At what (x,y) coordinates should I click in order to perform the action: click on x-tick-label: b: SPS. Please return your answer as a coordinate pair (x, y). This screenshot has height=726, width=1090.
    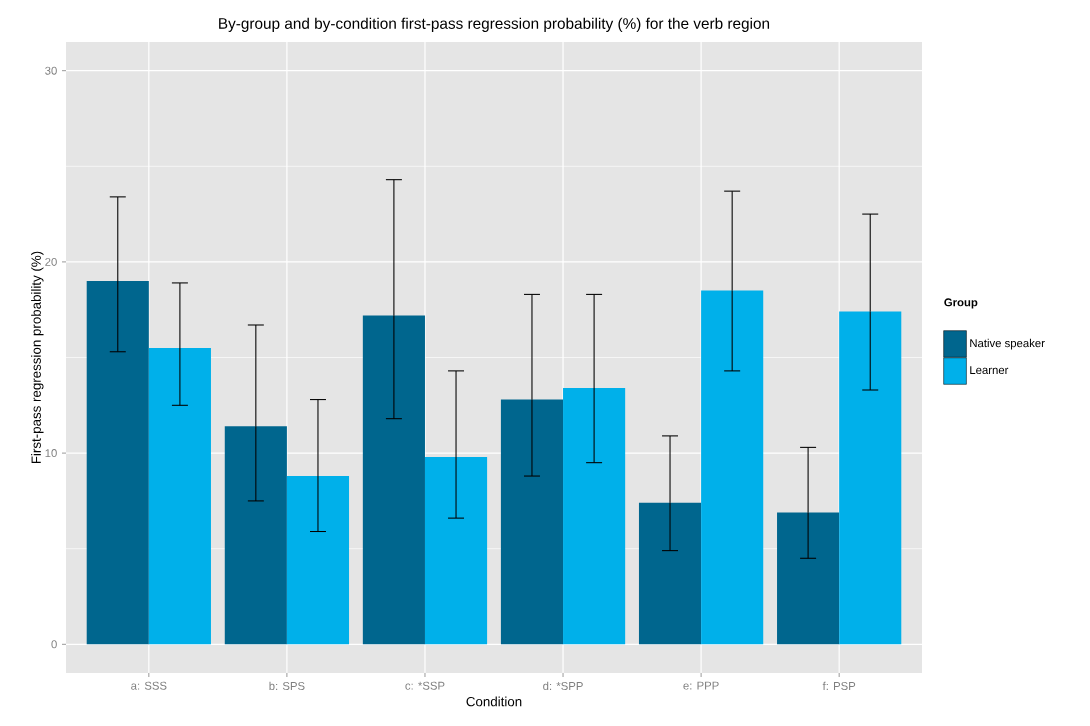
    Looking at the image, I should click on (287, 686).